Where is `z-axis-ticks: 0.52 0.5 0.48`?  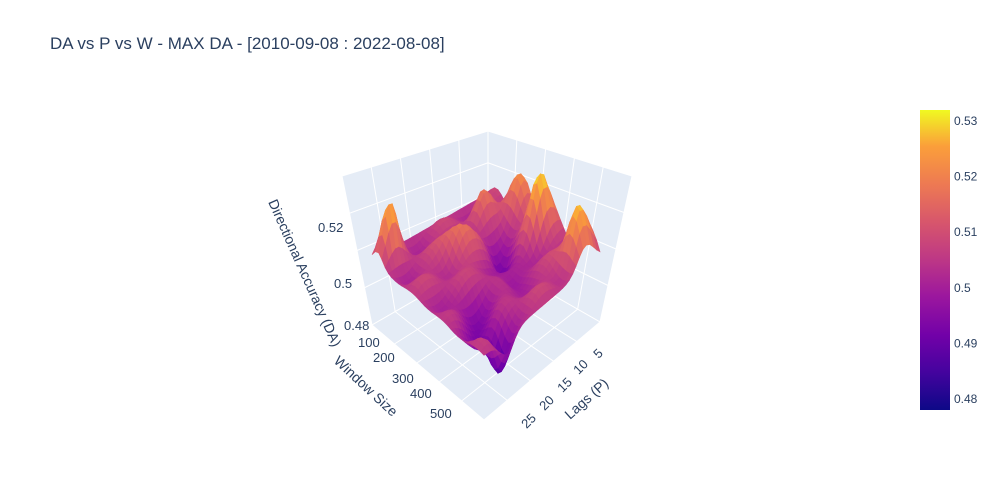
z-axis-ticks: 0.52 0.5 0.48 is located at coordinates (343, 276).